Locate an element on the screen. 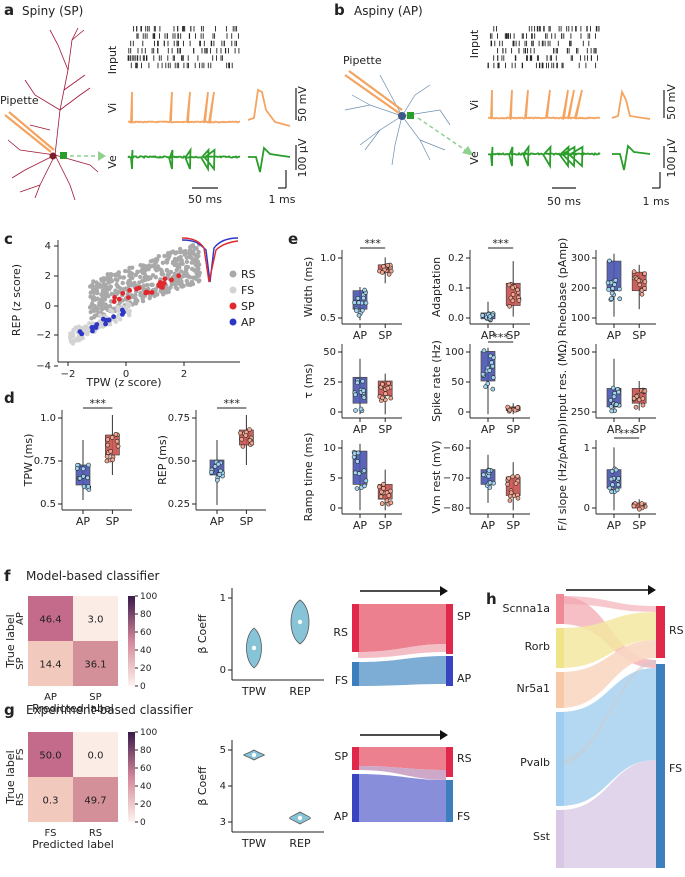  legend-label: FS is located at coordinates (247, 290).